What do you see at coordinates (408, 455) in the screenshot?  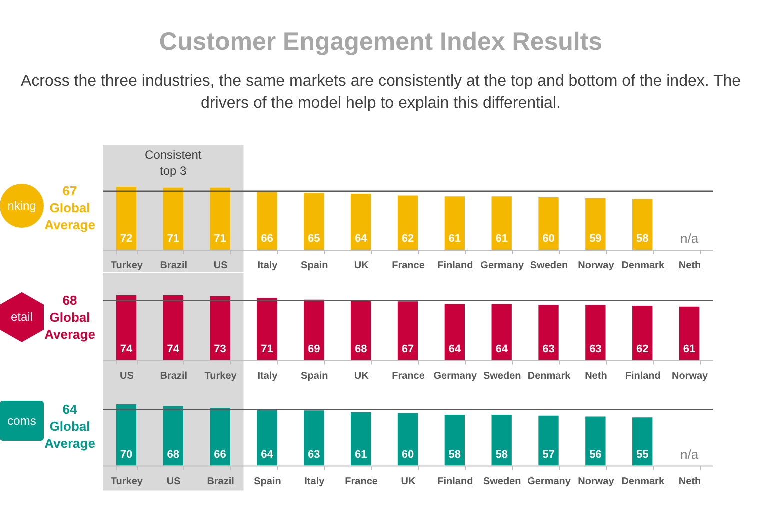 I see `data-label: 60` at bounding box center [408, 455].